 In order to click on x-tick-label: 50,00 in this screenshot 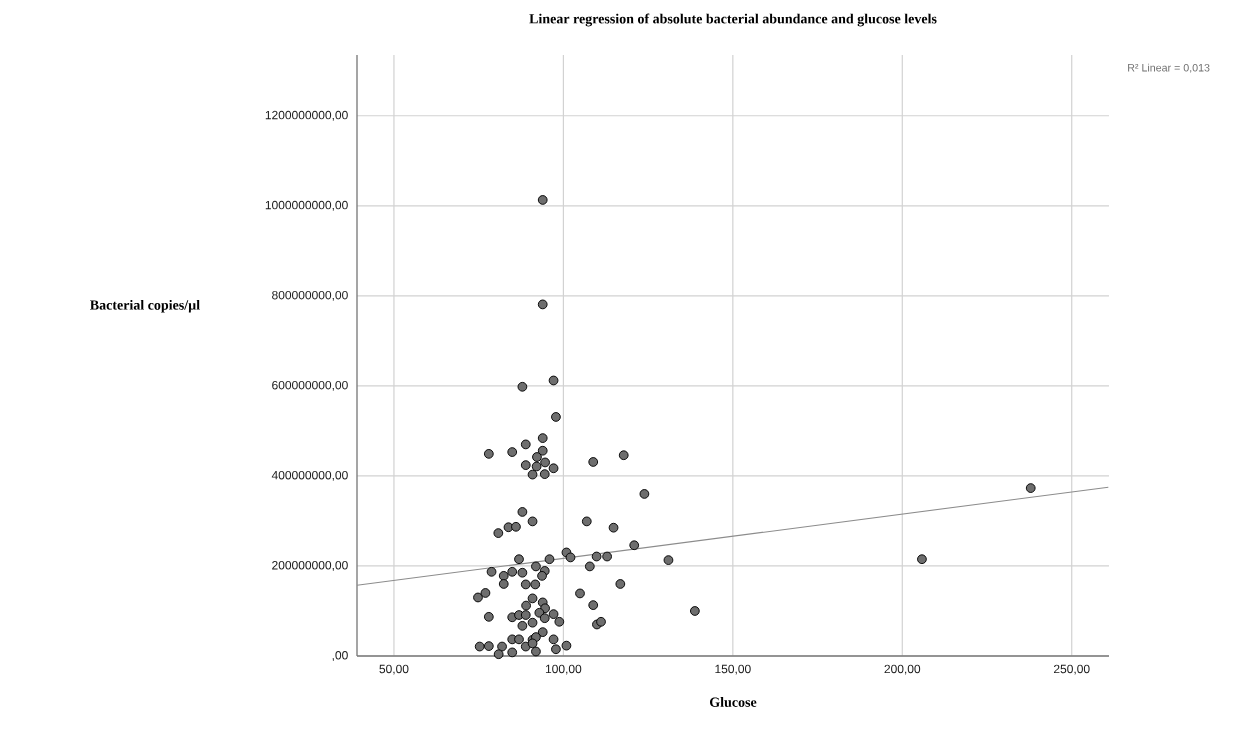, I will do `click(394, 669)`.